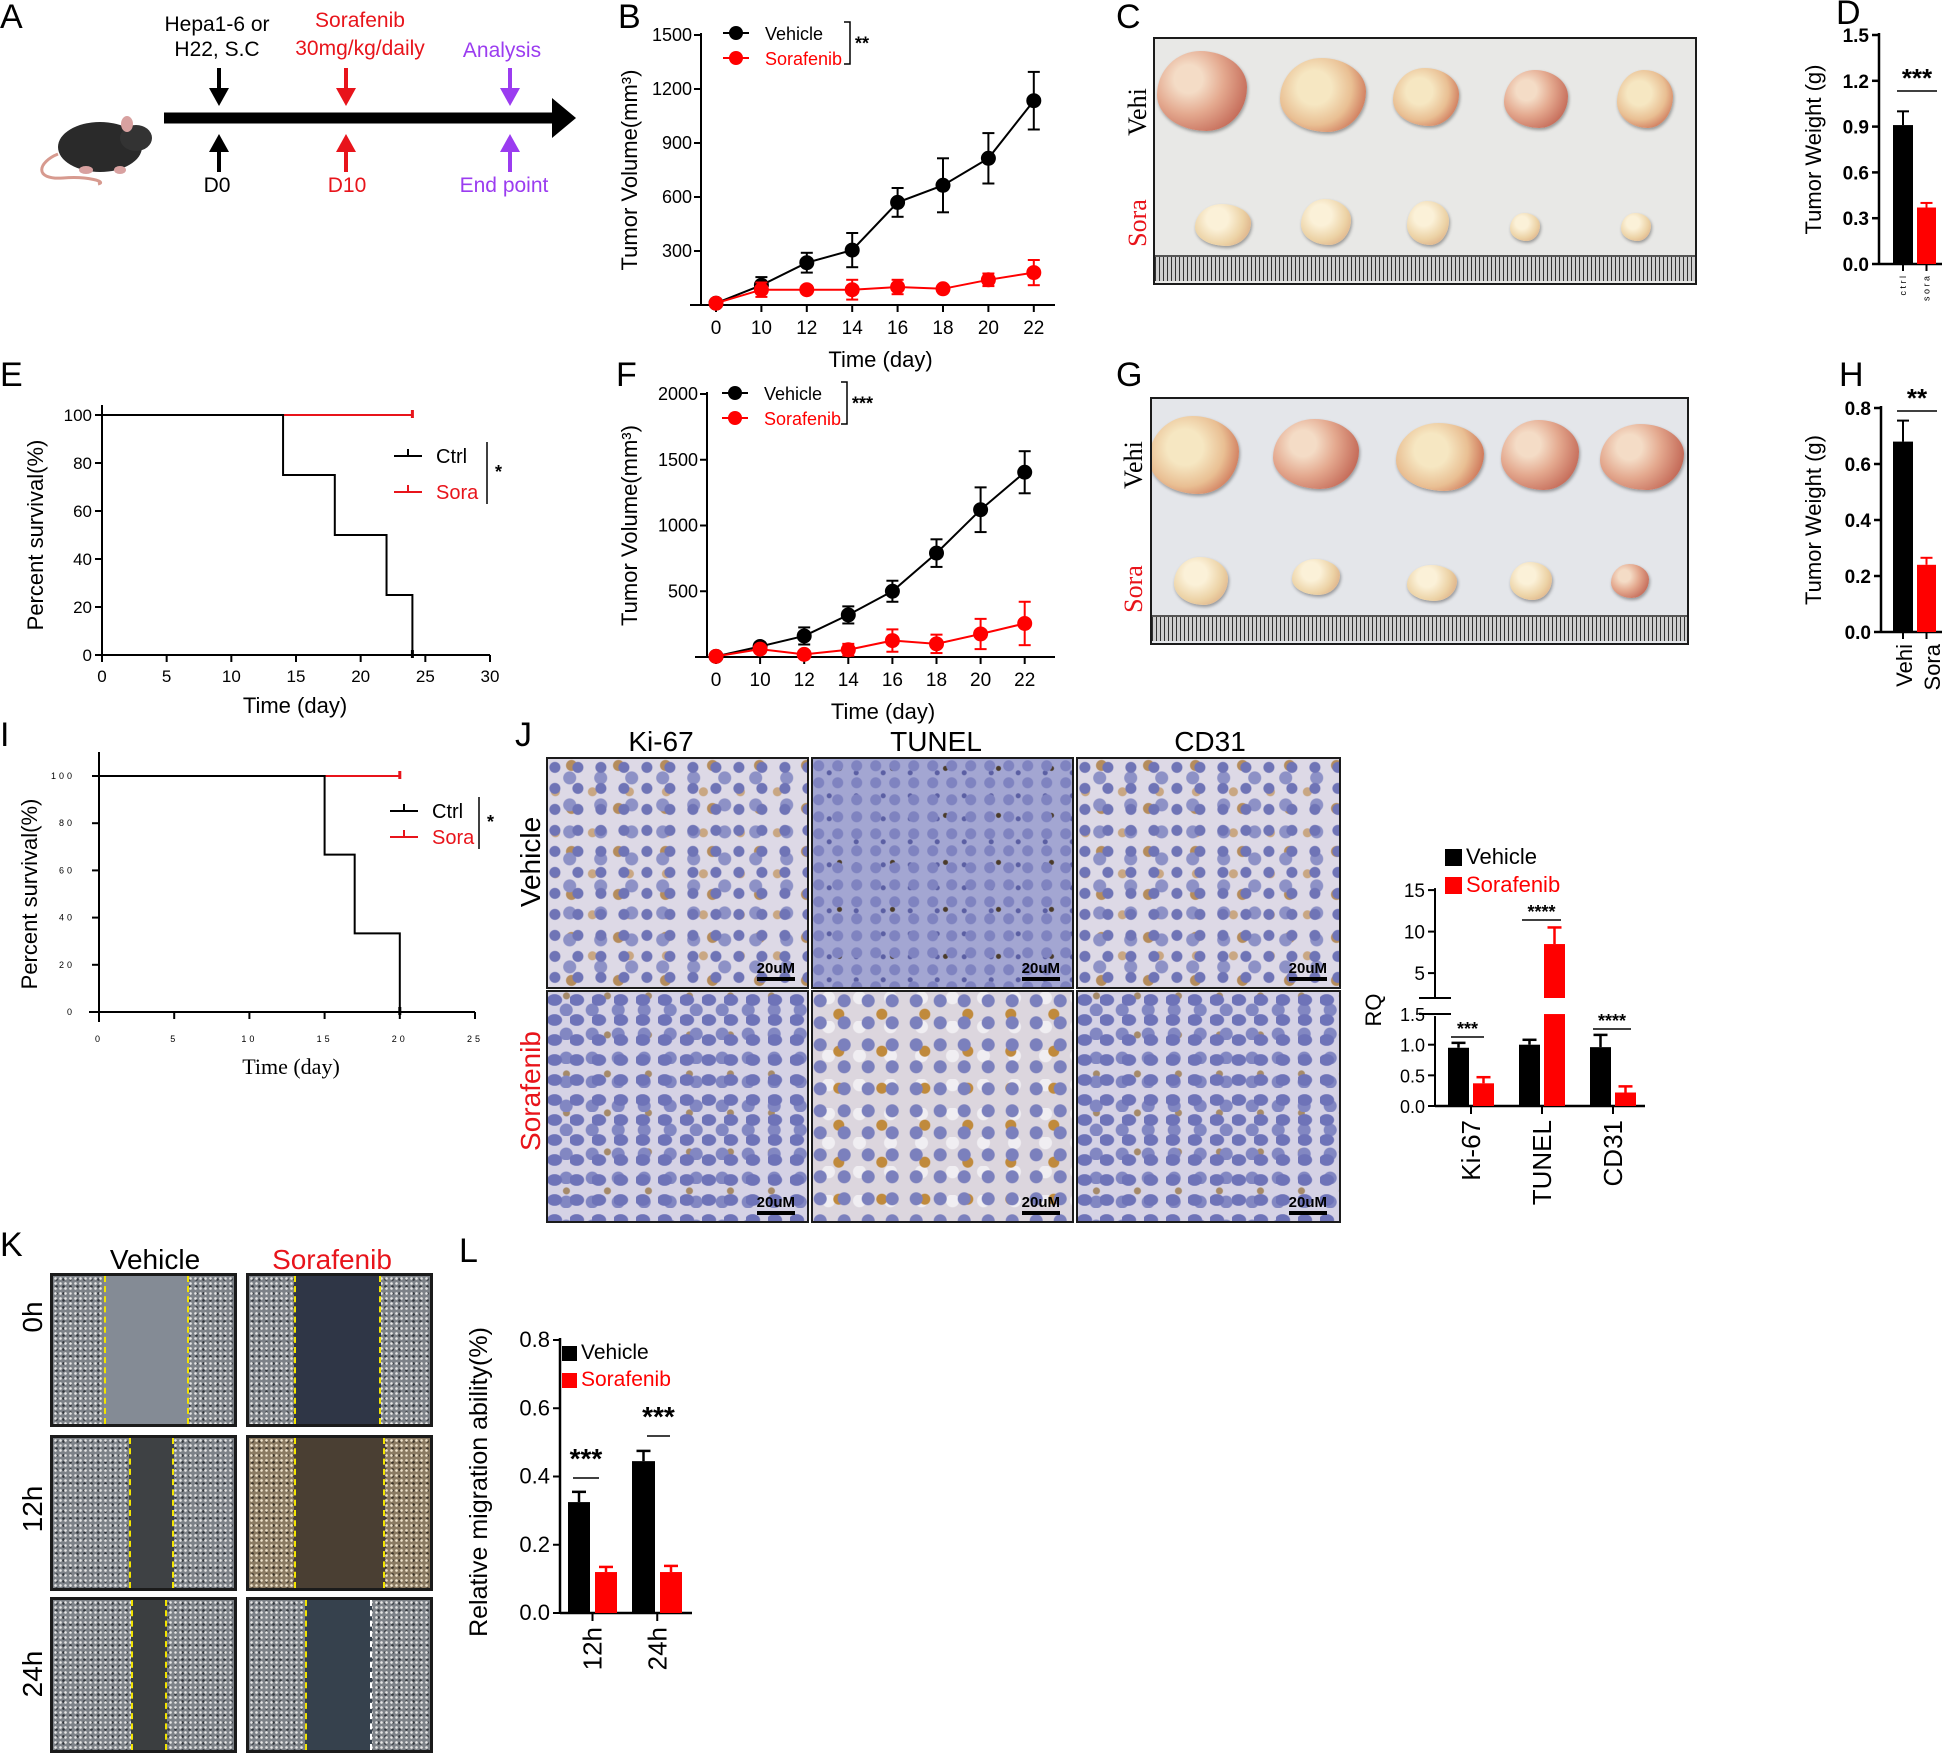 The height and width of the screenshot is (1754, 1945). Describe the element at coordinates (672, 35) in the screenshot. I see `y-tick-label: 1500` at that location.